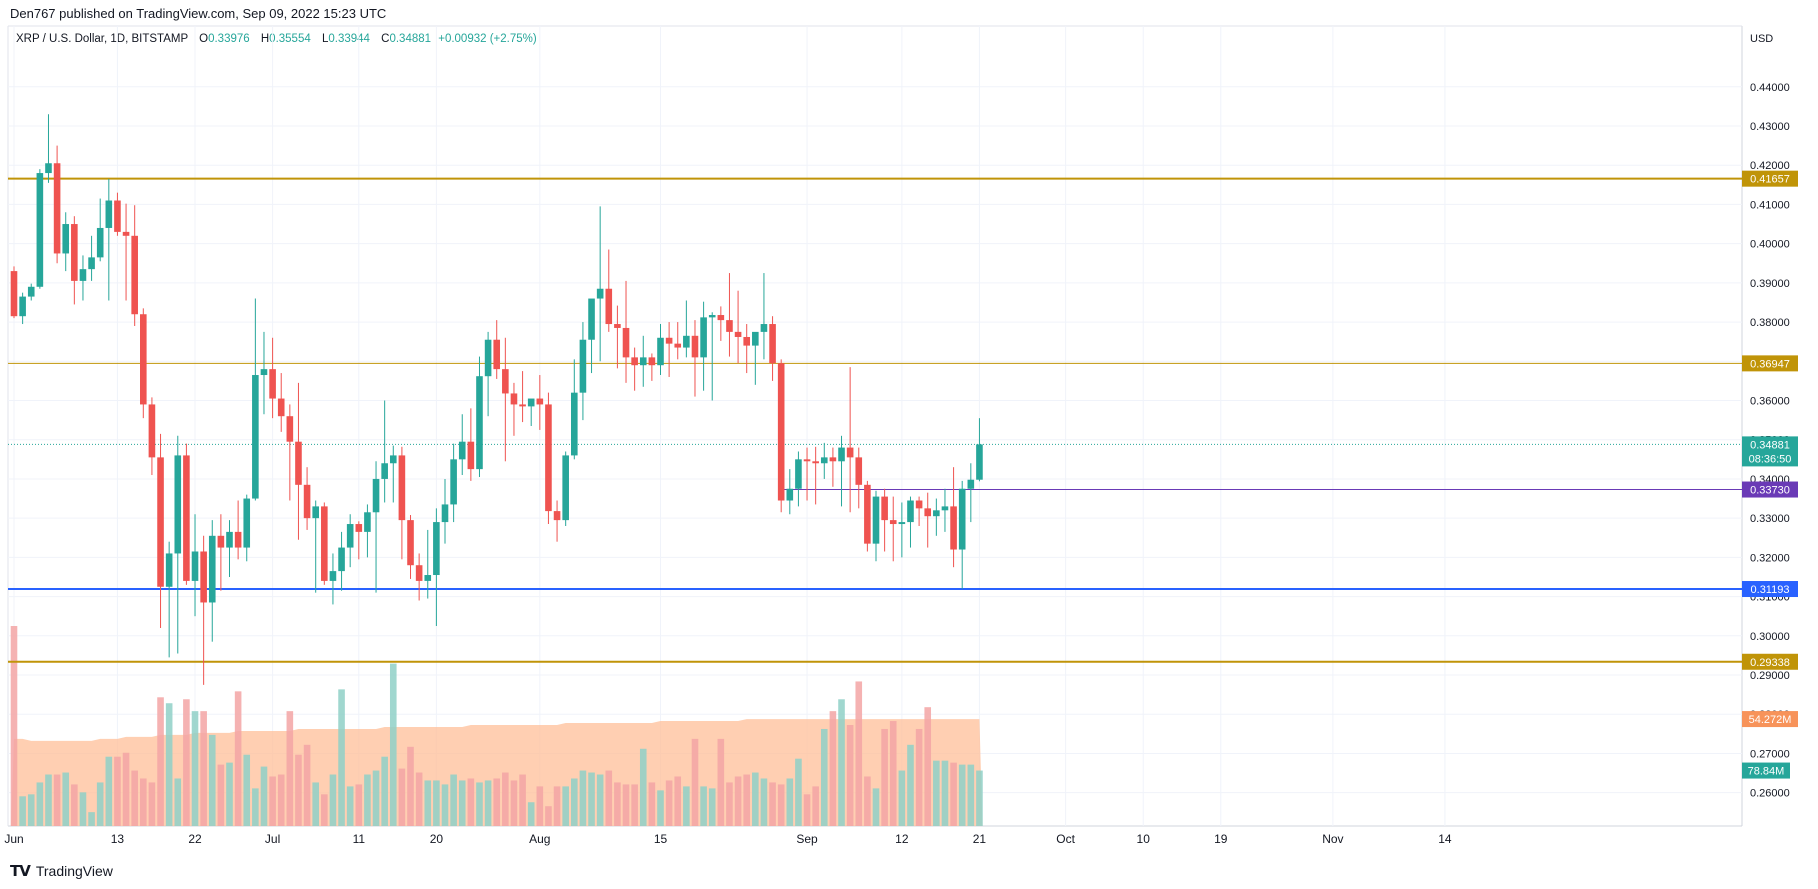 The width and height of the screenshot is (1818, 889). I want to click on y-tick-label: 0.30000, so click(1770, 637).